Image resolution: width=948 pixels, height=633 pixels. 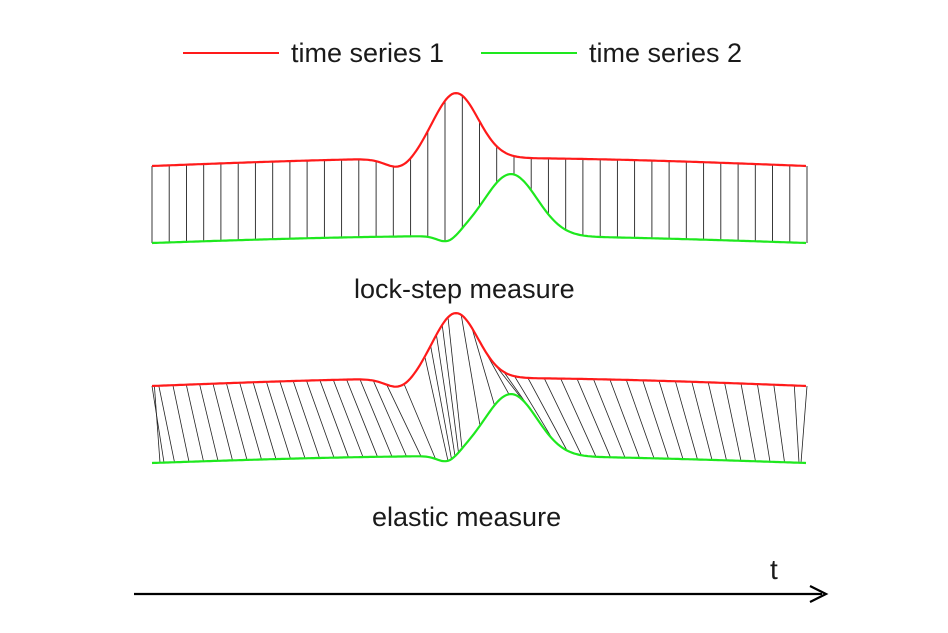 What do you see at coordinates (481, 594) in the screenshot?
I see `time-axis` at bounding box center [481, 594].